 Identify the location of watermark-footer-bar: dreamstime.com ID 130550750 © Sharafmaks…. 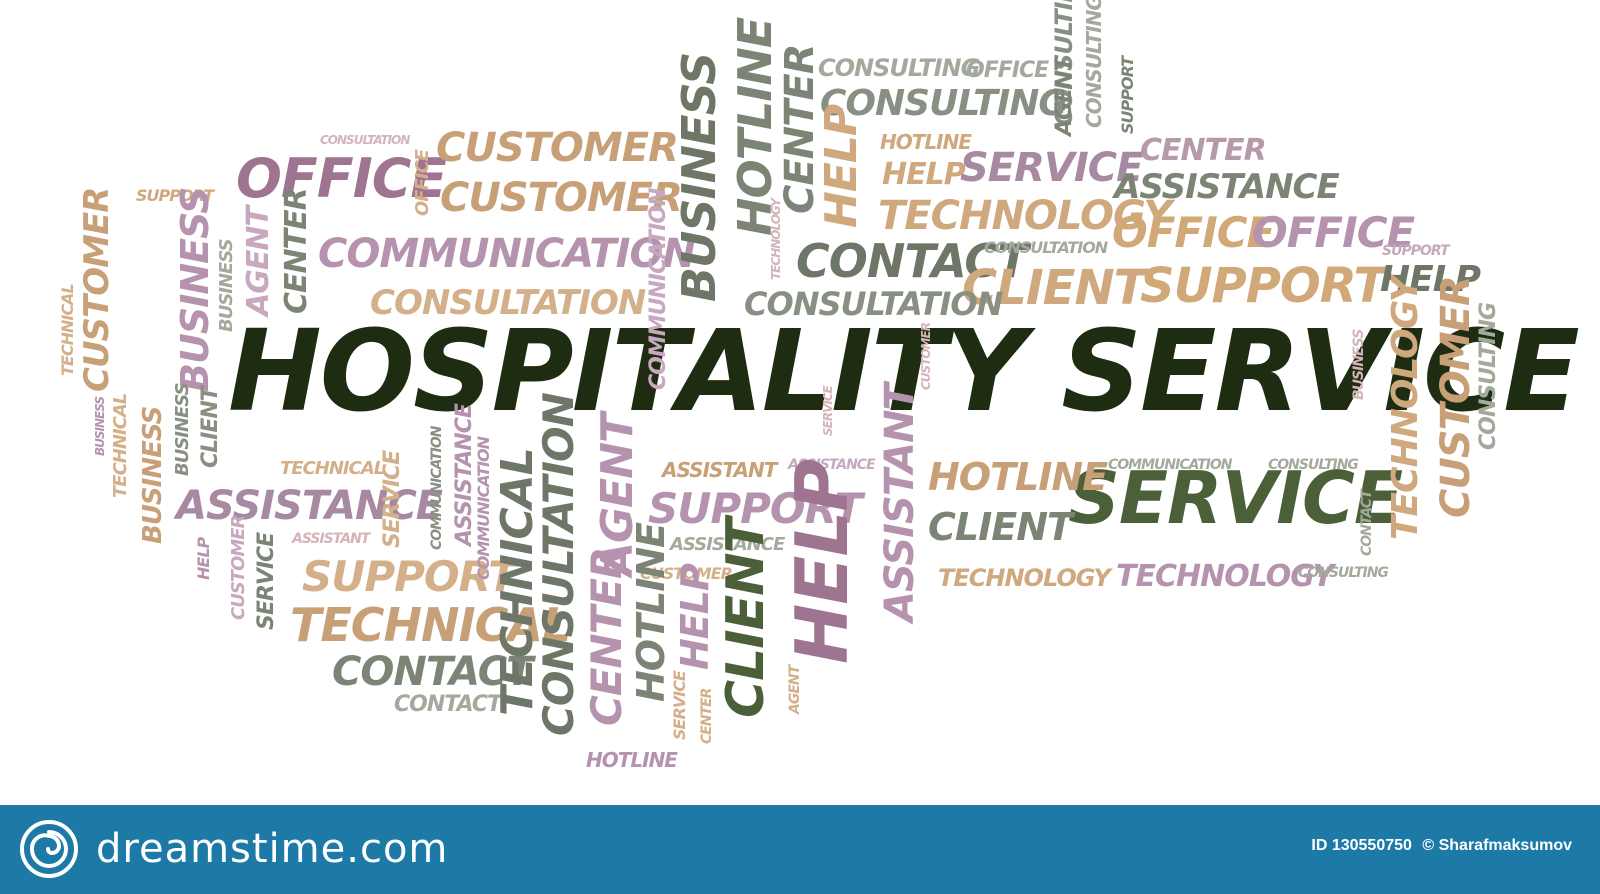
(800, 849).